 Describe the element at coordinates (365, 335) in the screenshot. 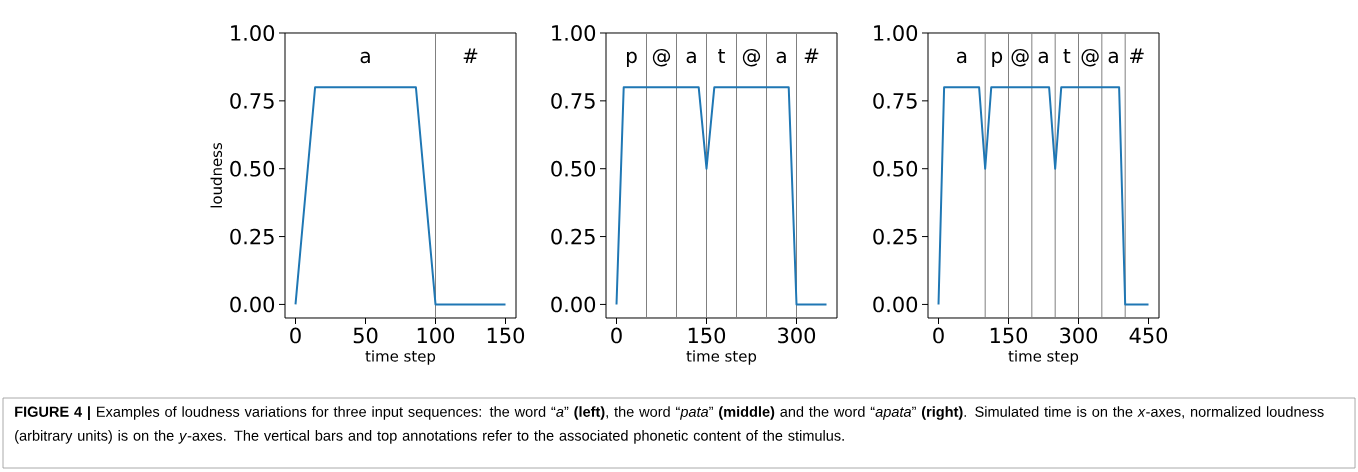

I see `x-tick-label: 50` at that location.